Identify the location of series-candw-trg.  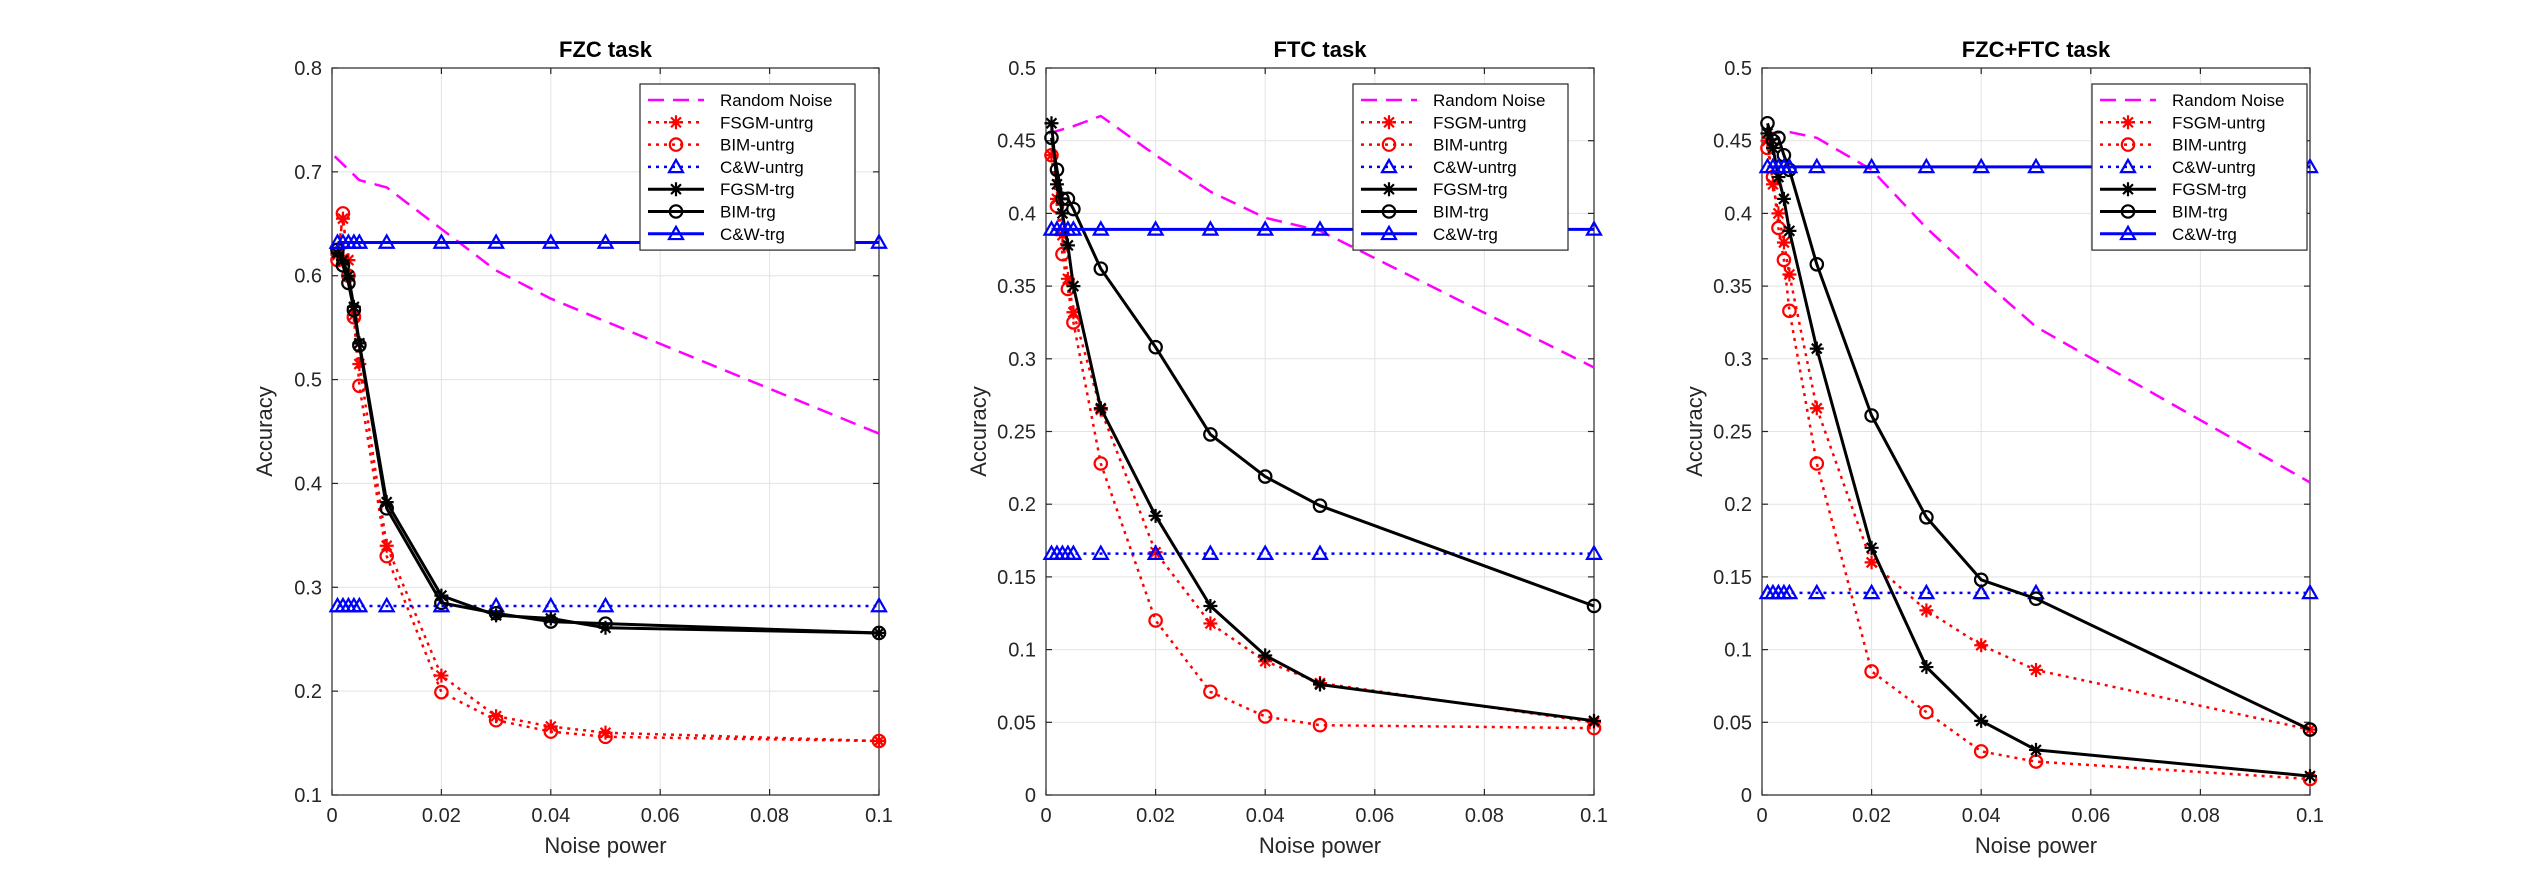
(2038, 165).